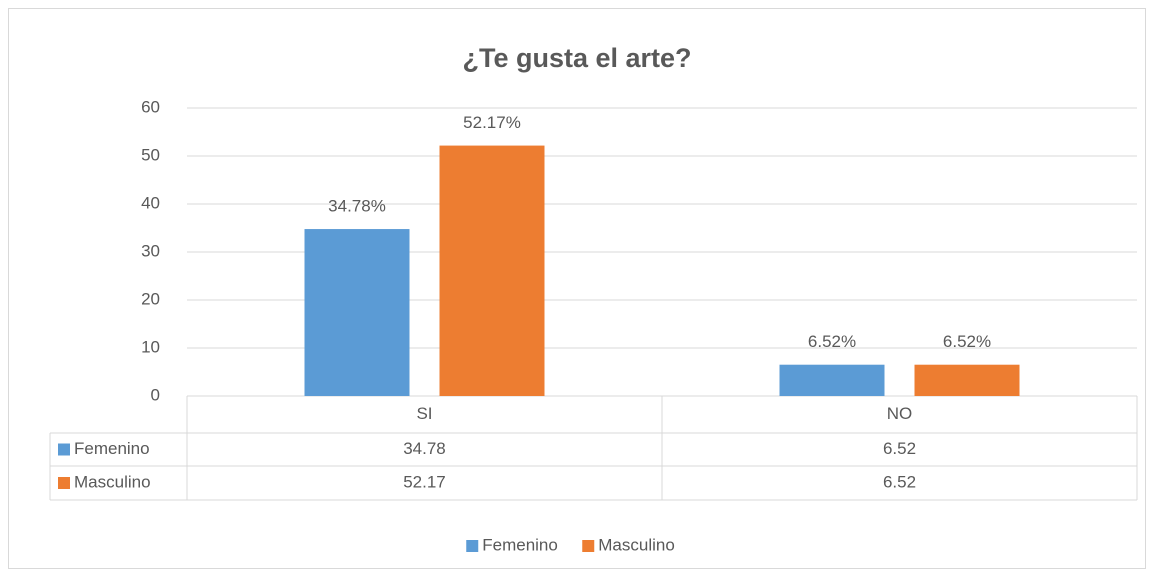 This screenshot has width=1154, height=580. What do you see at coordinates (424, 481) in the screenshot?
I see `table-cell: 52.17` at bounding box center [424, 481].